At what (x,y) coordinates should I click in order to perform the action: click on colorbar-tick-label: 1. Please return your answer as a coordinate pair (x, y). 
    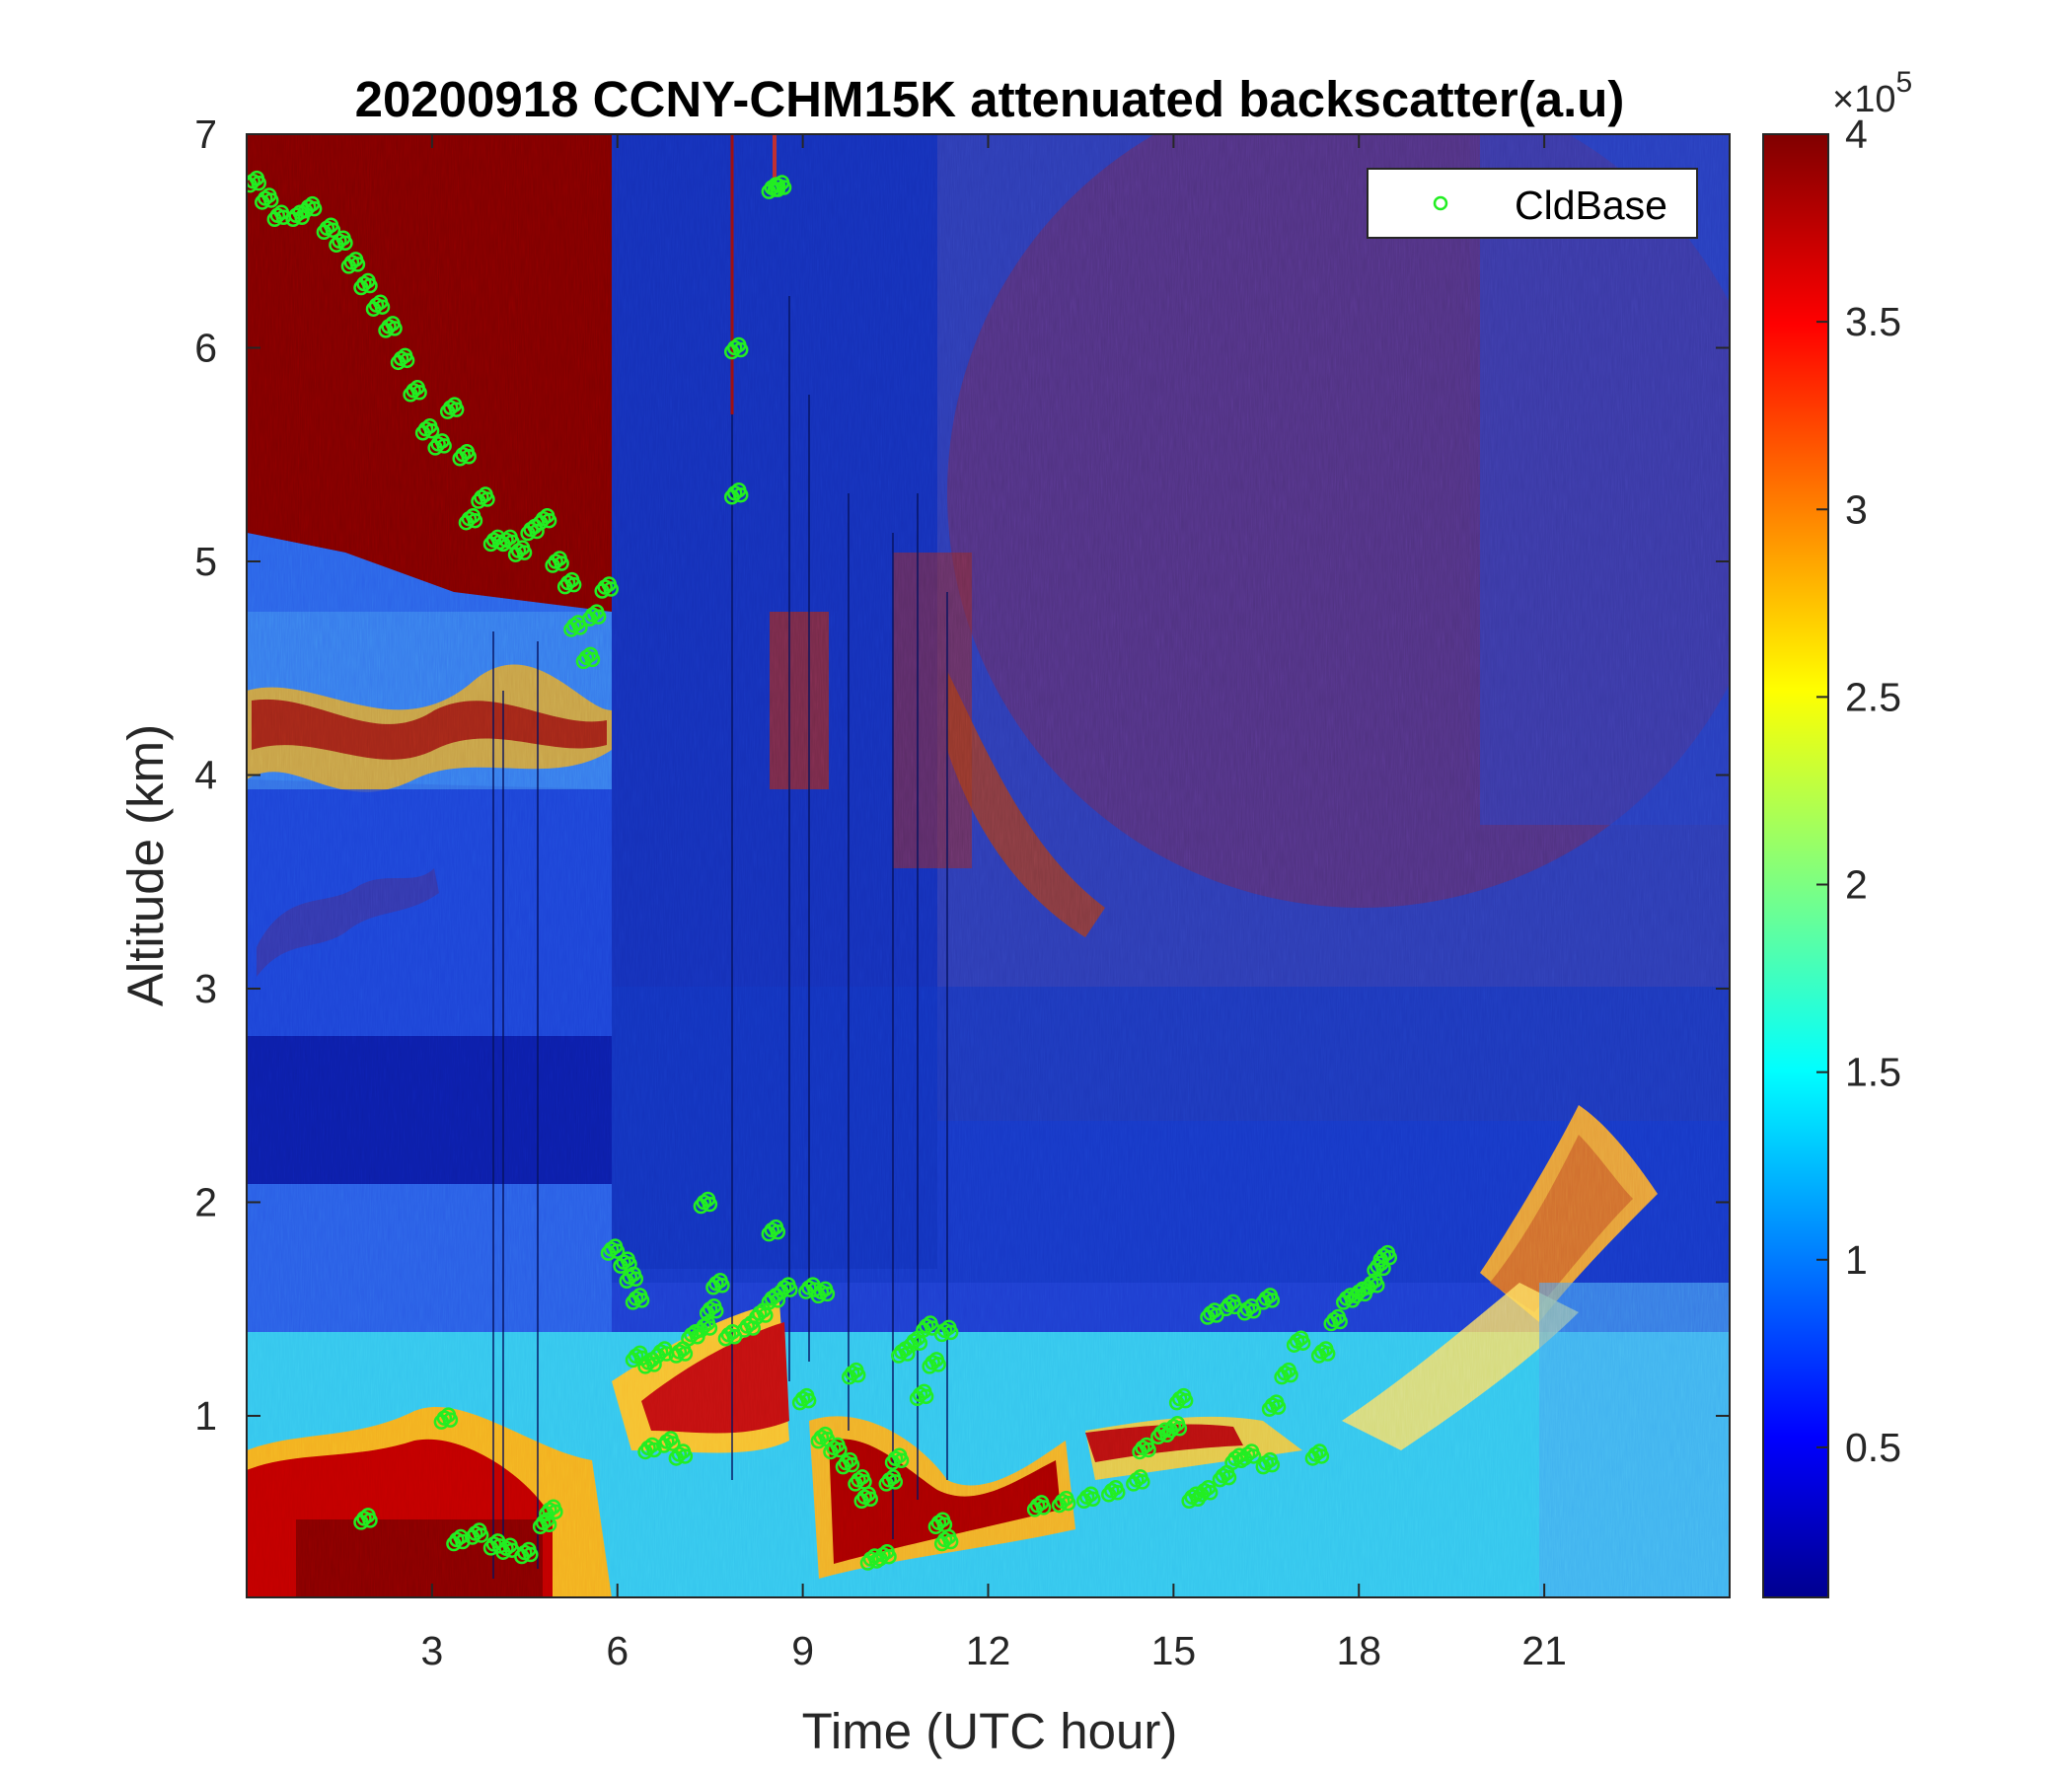
    Looking at the image, I should click on (1857, 1260).